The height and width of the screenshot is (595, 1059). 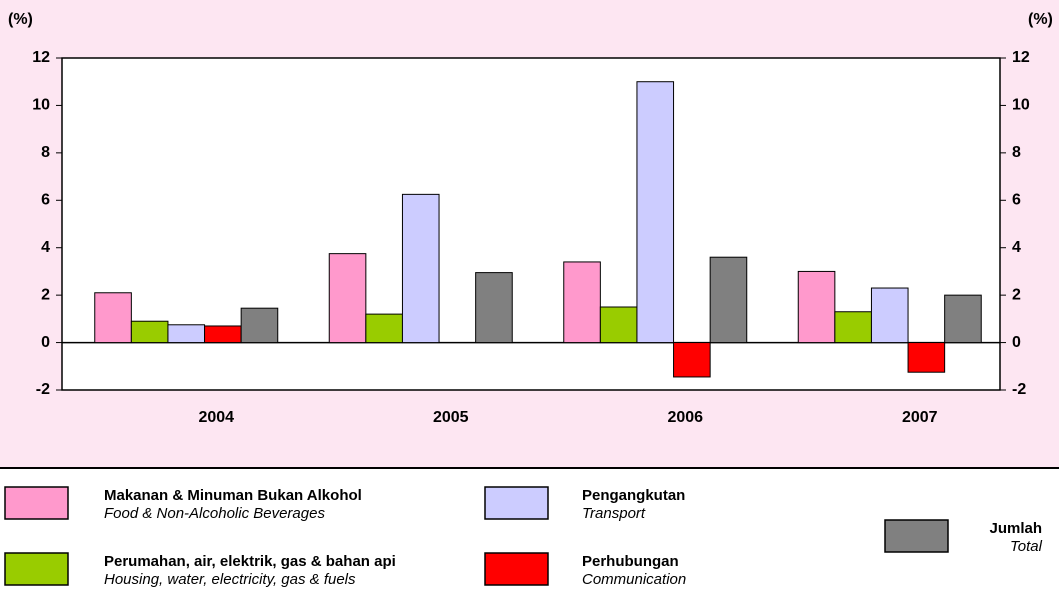 What do you see at coordinates (920, 417) in the screenshot?
I see `x-tick-label: 2007` at bounding box center [920, 417].